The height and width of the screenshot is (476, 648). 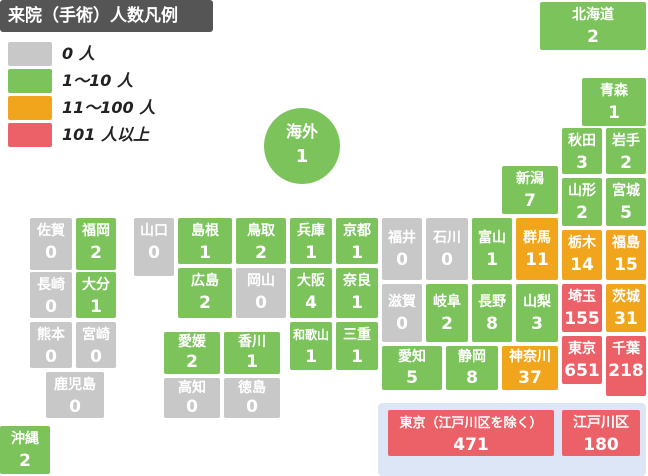 I want to click on pref-name: 岐阜, so click(x=447, y=302).